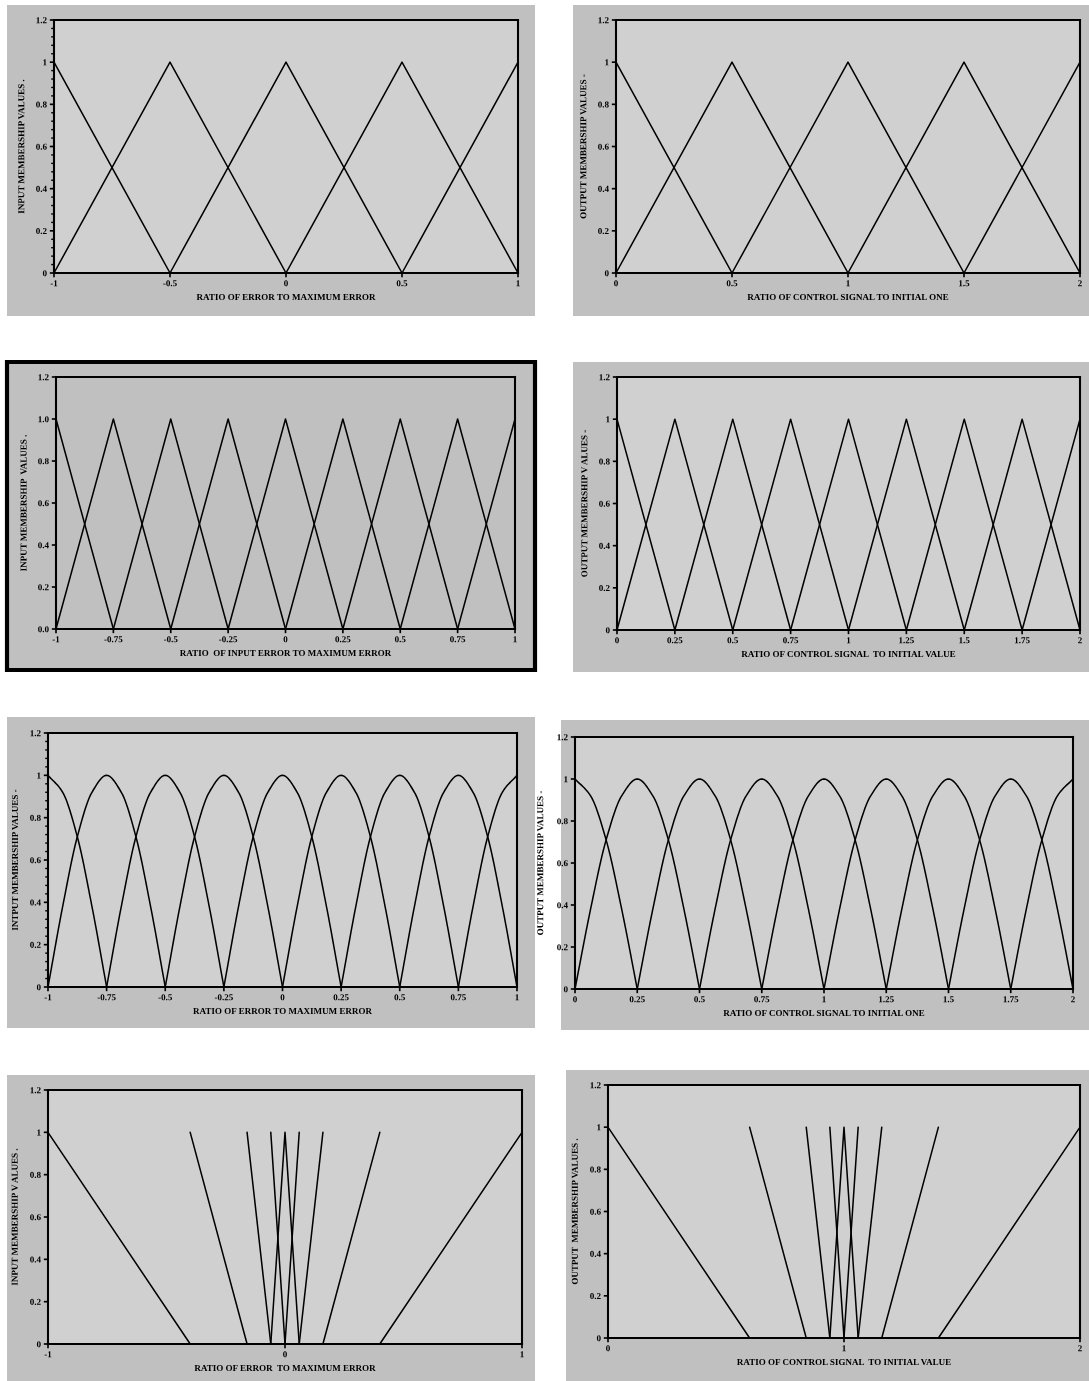 This screenshot has height=1381, width=1089. Describe the element at coordinates (43, 629) in the screenshot. I see `y-tick-label: 0.0` at that location.